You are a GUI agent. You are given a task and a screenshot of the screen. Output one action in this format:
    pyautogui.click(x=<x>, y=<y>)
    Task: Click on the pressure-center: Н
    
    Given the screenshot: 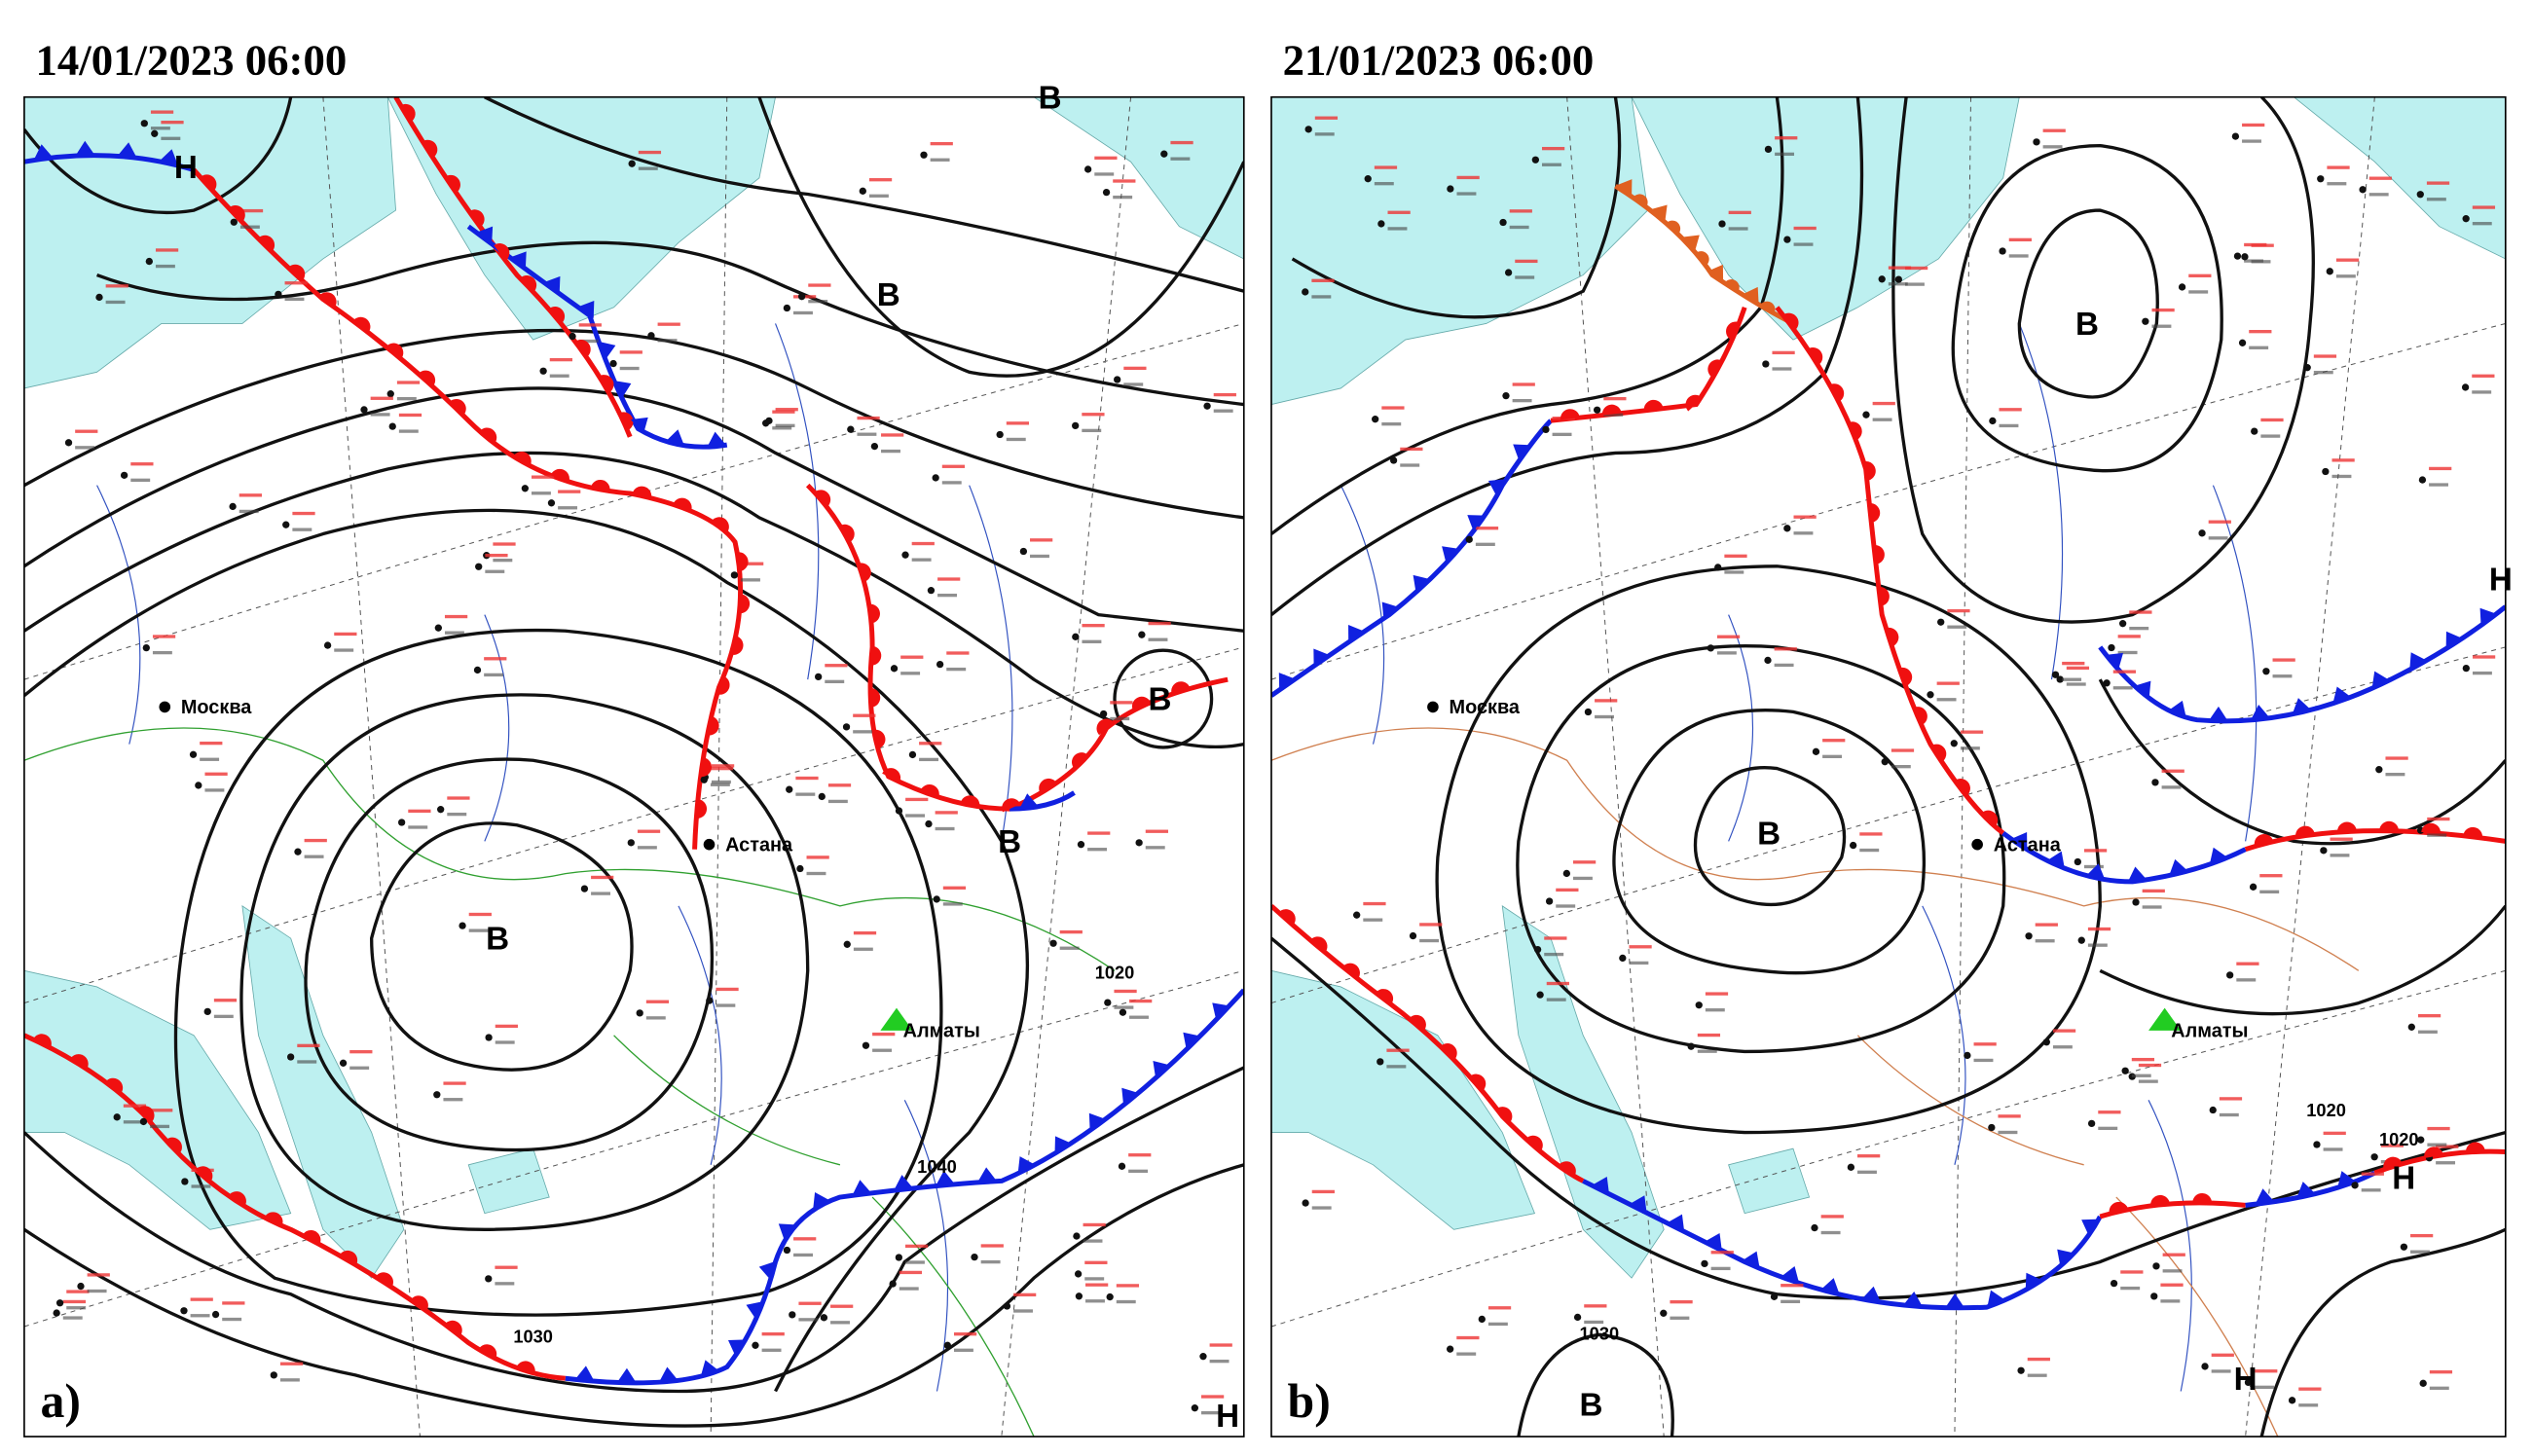 What is the action you would take?
    pyautogui.click(x=186, y=168)
    